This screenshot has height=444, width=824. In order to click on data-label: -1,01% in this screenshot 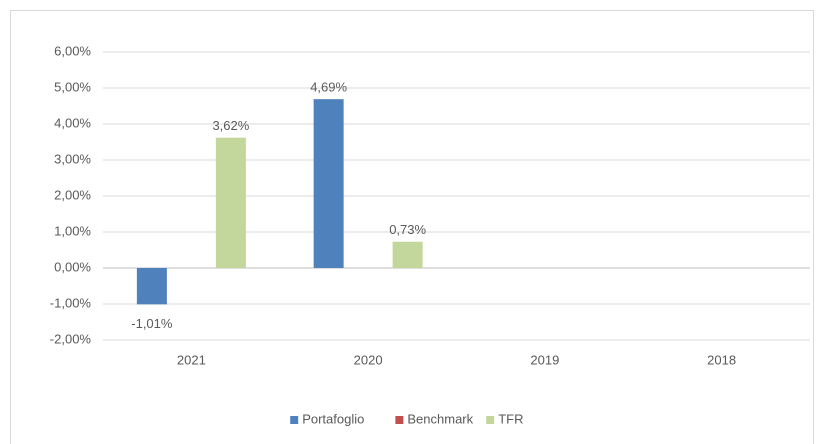, I will do `click(152, 323)`.